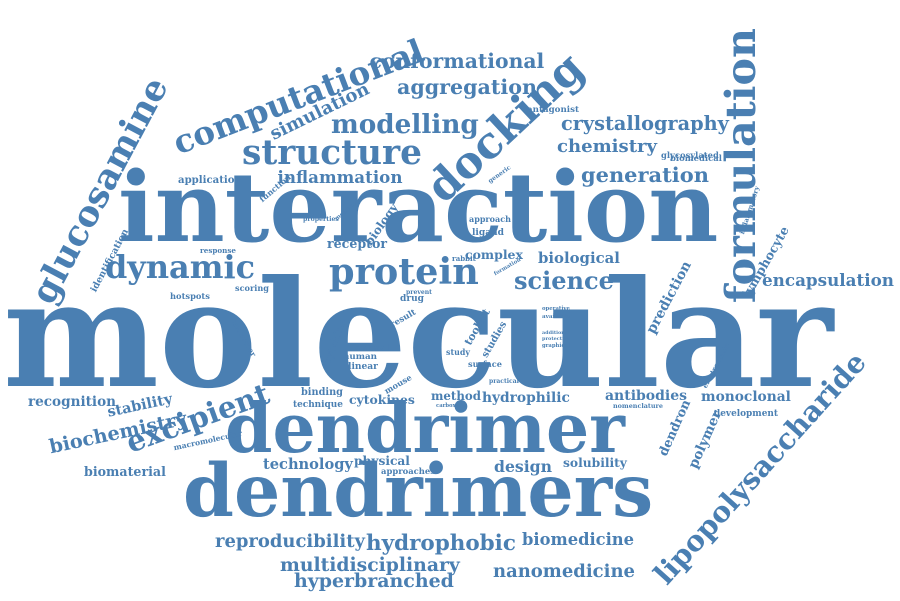 The image size is (900, 601). I want to click on word-protein: protein, so click(404, 271).